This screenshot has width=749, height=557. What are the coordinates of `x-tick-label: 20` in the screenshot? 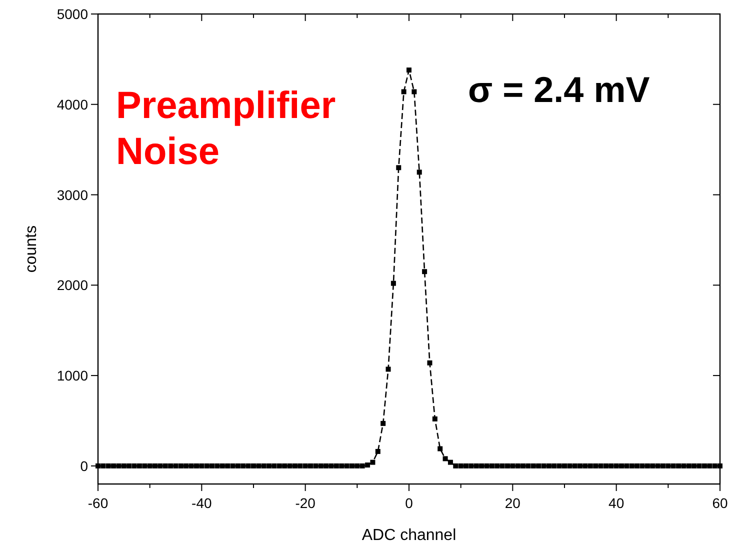 It's located at (512, 503).